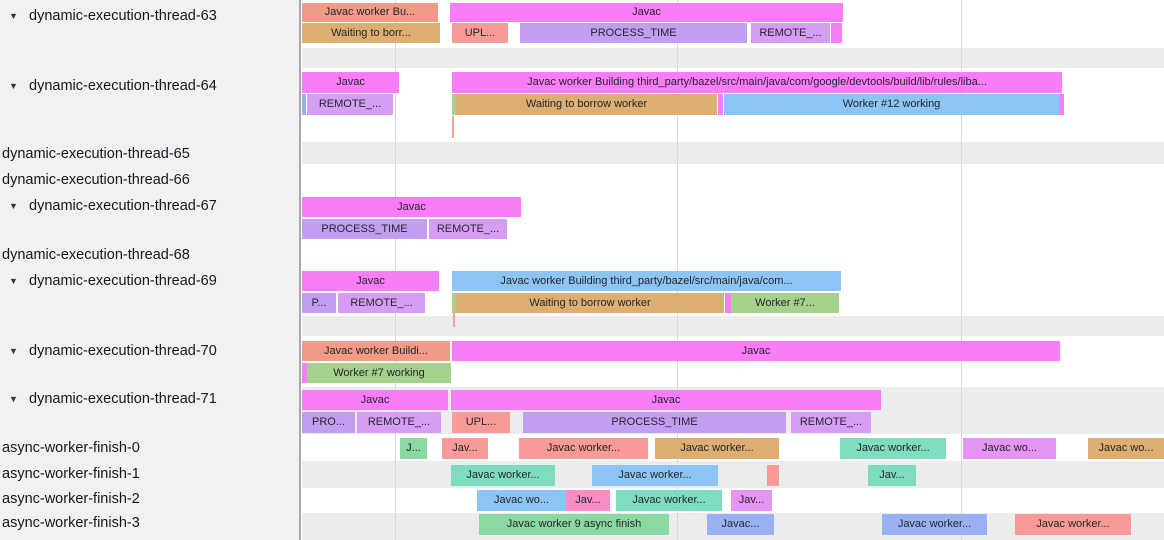 The height and width of the screenshot is (540, 1164). I want to click on track-name-text: dynamic-execution-thread-67, so click(123, 206).